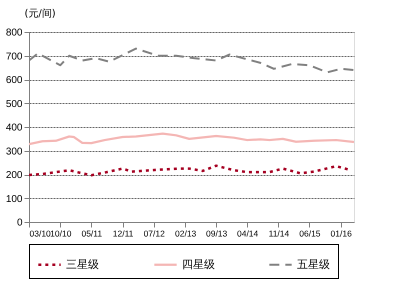 This screenshot has width=404, height=288. Describe the element at coordinates (14, 56) in the screenshot. I see `y-tick-label: 700` at that location.